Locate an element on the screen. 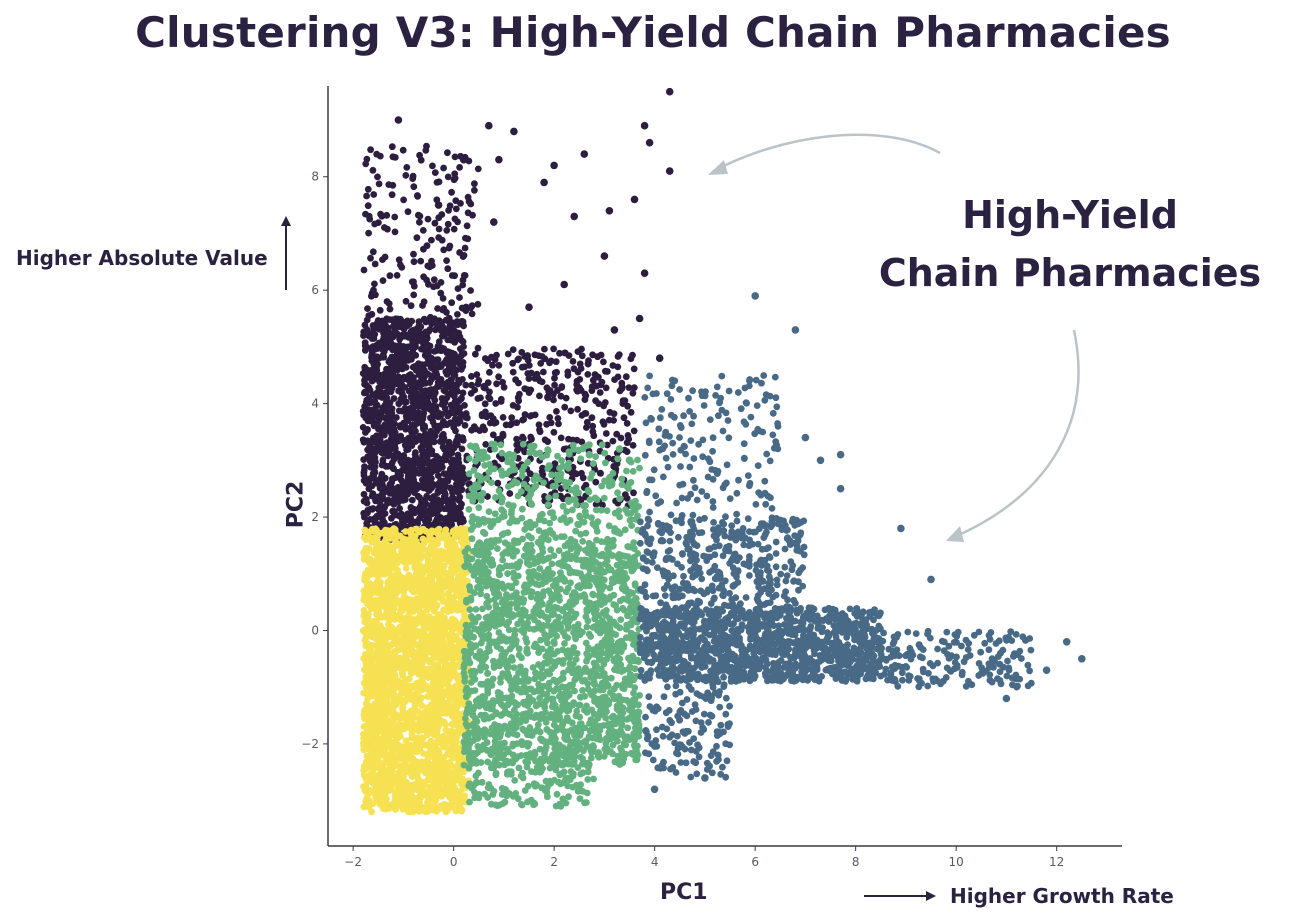 The image size is (1306, 924). cluster-2-points is located at coordinates (416, 670).